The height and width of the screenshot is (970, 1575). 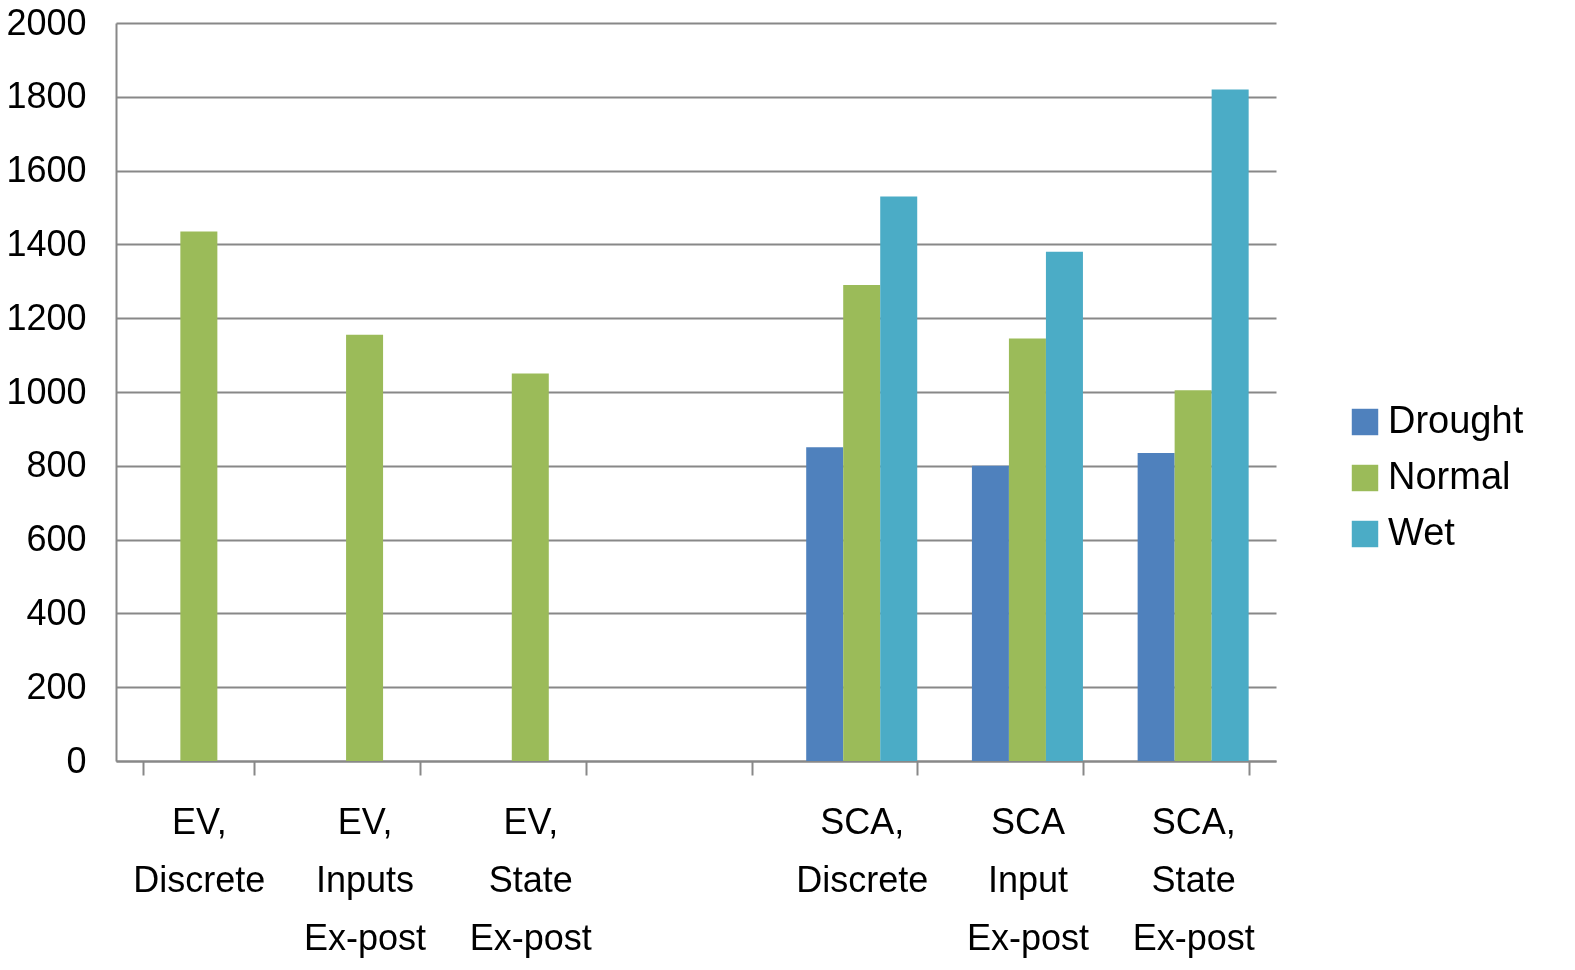 I want to click on y-tick-label: 600, so click(x=56, y=539).